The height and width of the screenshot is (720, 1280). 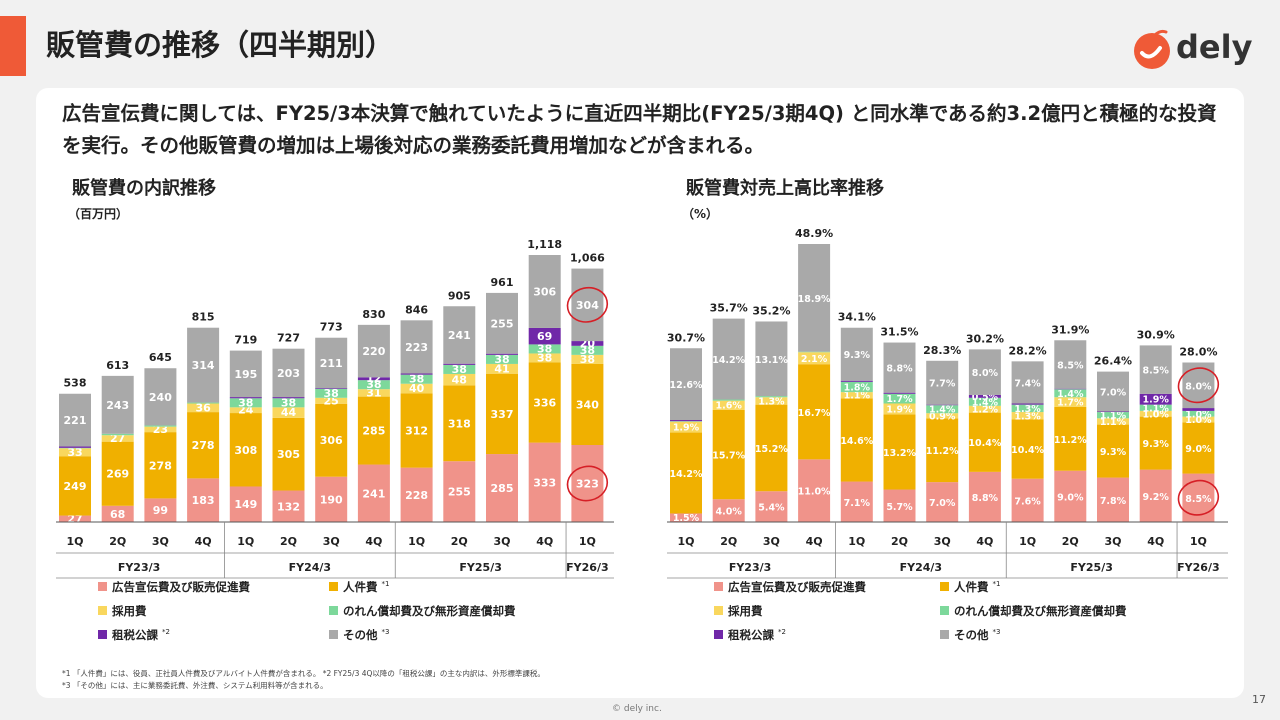 I want to click on right-total-8: 28.2%, so click(x=1028, y=350).